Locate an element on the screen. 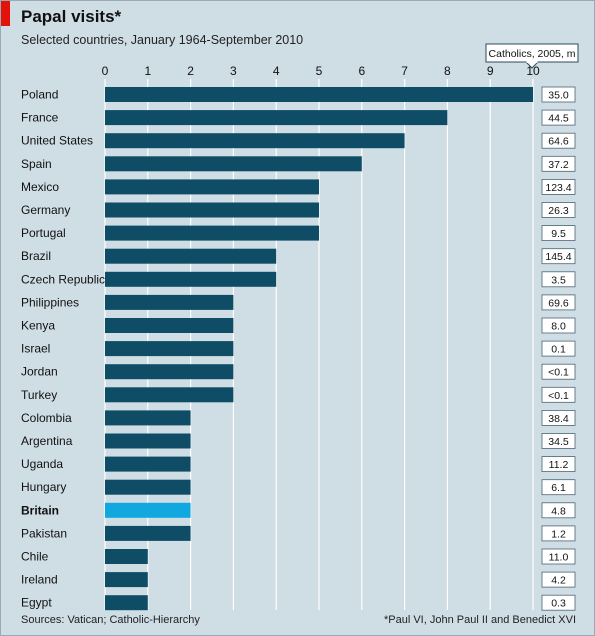 This screenshot has height=636, width=595. catholics-value: 34.5 is located at coordinates (558, 442).